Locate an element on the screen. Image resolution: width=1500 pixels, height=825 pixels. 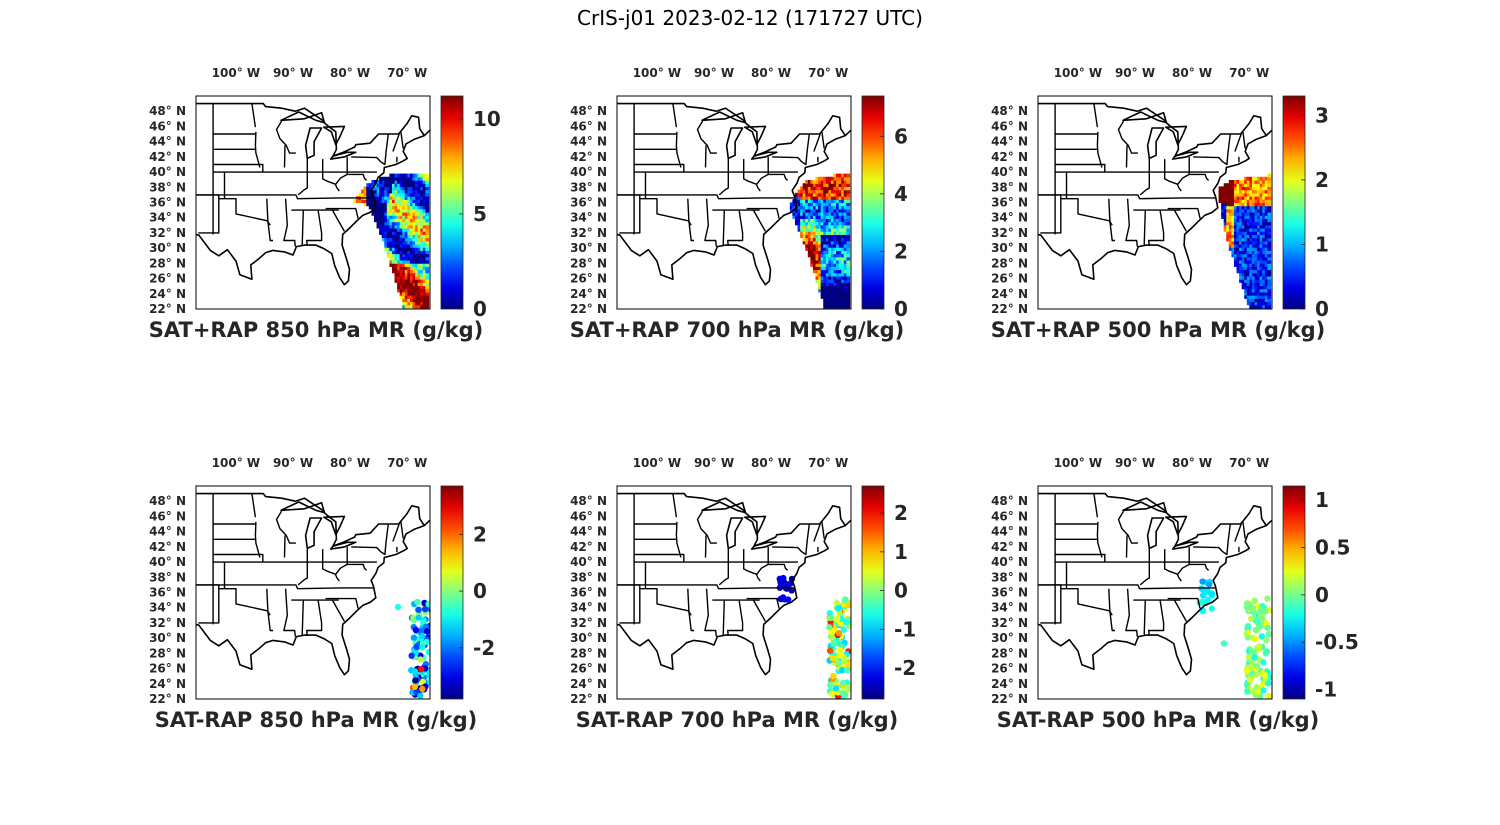
map-frame is located at coordinates (734, 202).